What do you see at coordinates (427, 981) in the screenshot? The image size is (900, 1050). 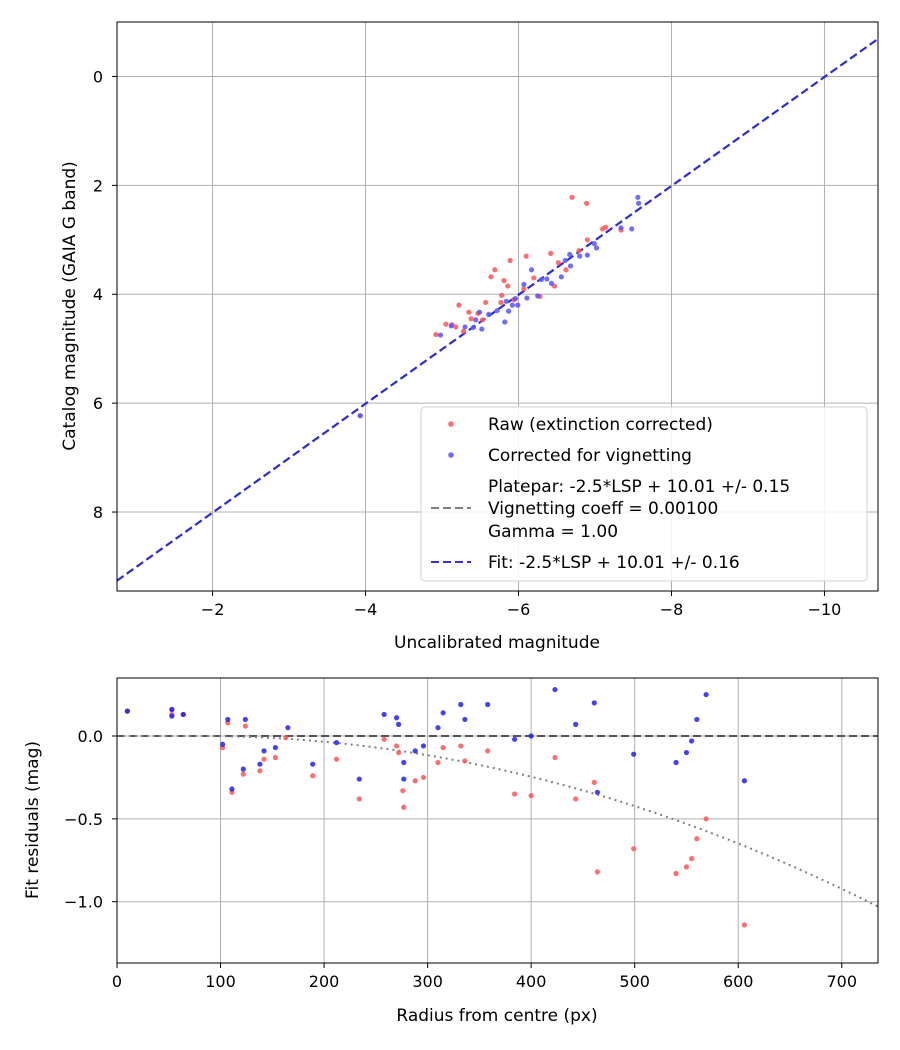 I see `bottom-x-tick-label: 300` at bounding box center [427, 981].